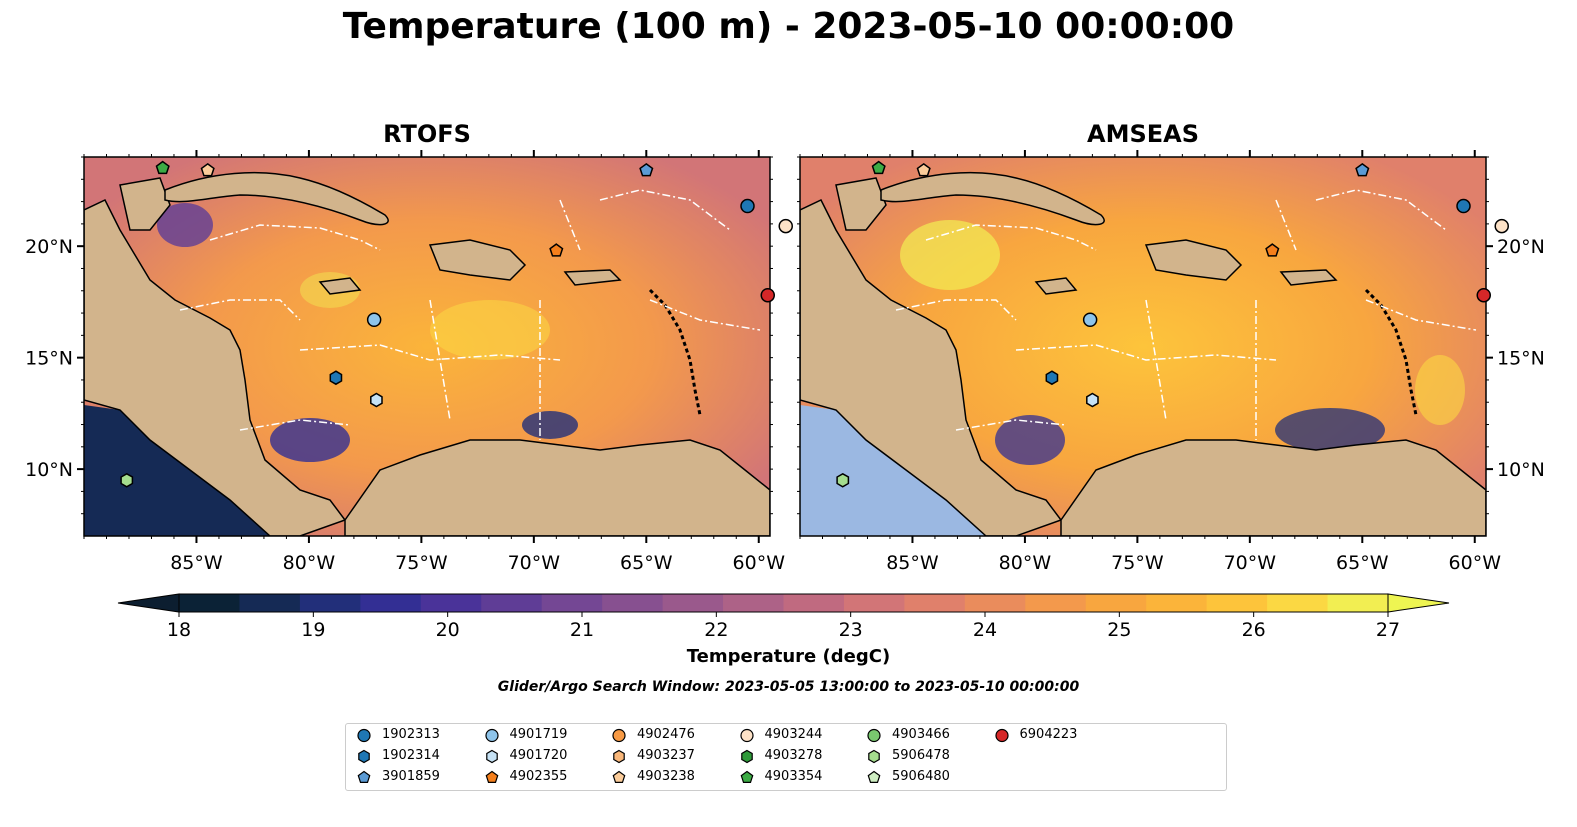 This screenshot has height=827, width=1577. Describe the element at coordinates (921, 755) in the screenshot. I see `legend-label: 5906478` at that location.